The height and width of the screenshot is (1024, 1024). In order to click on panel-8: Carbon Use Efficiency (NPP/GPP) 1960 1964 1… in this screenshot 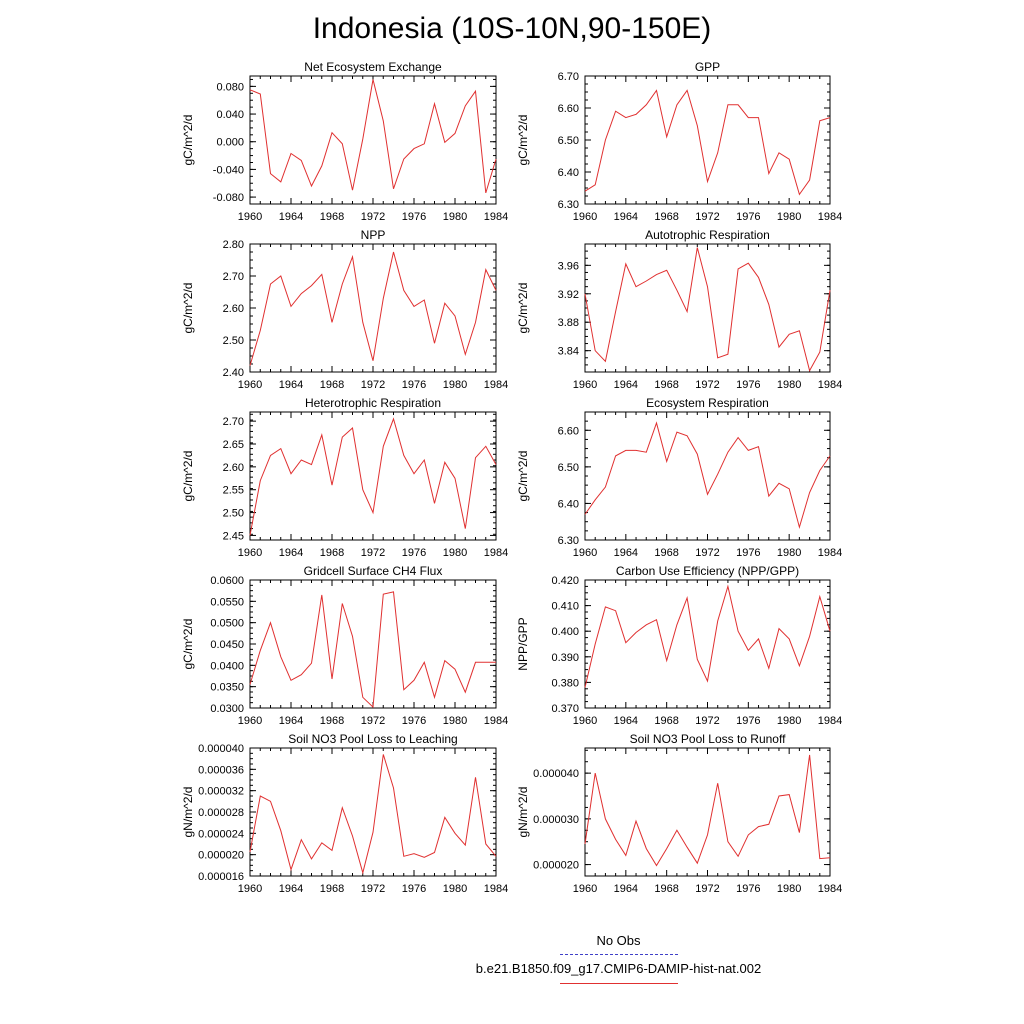, I will do `click(679, 645)`.